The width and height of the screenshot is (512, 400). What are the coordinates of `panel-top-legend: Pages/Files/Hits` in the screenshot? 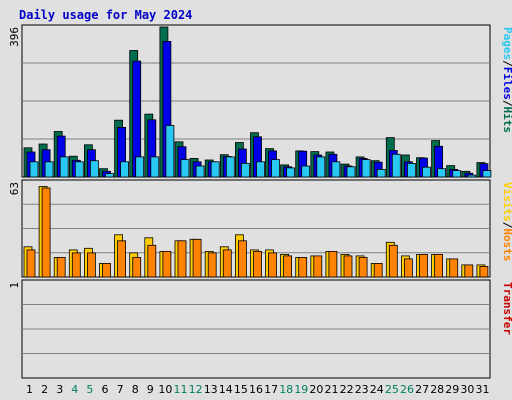 It's located at (506, 80).